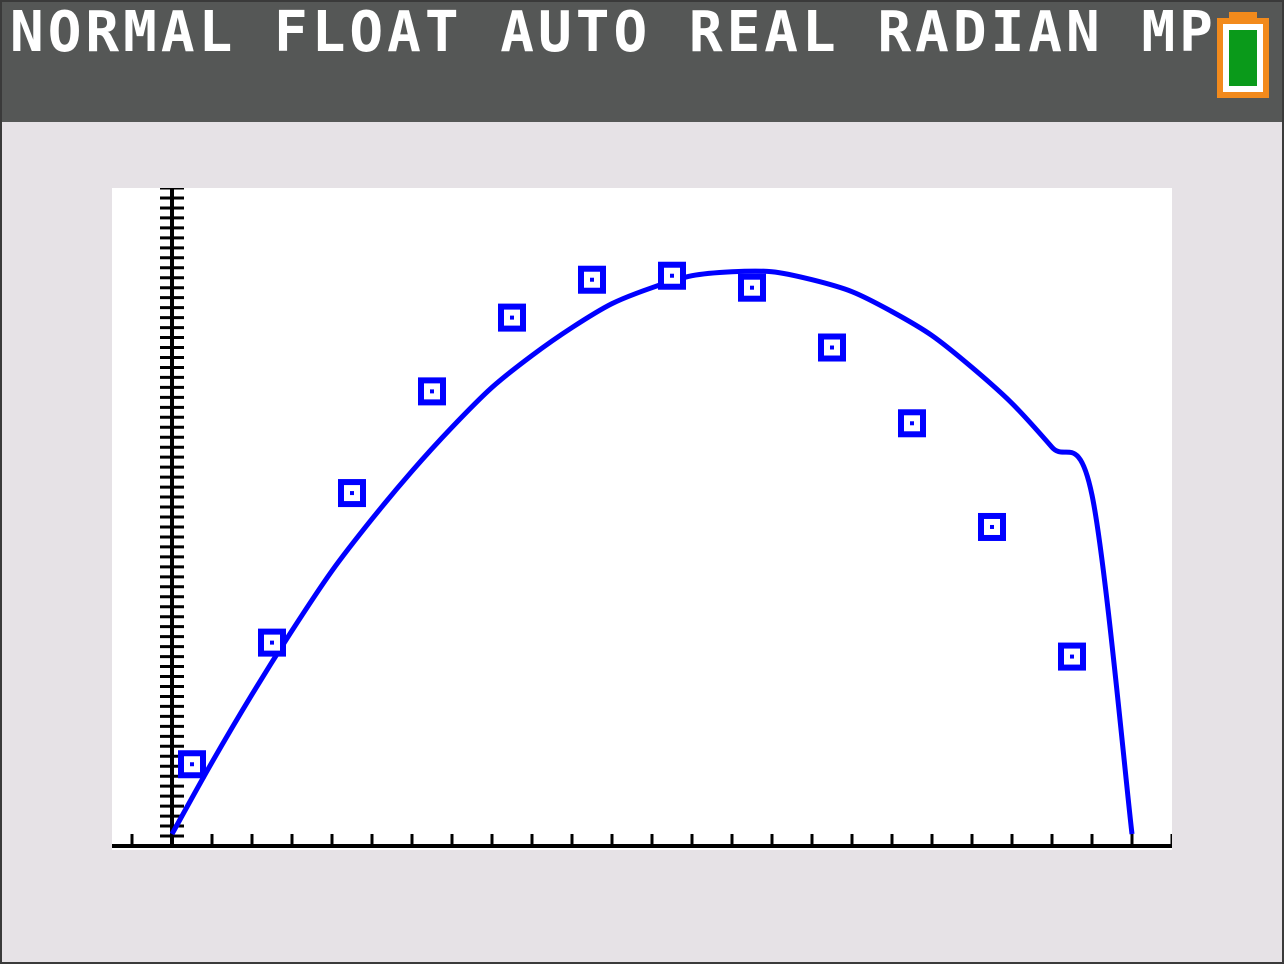 This screenshot has height=964, width=1284. I want to click on battery-full-icon, so click(1243, 55).